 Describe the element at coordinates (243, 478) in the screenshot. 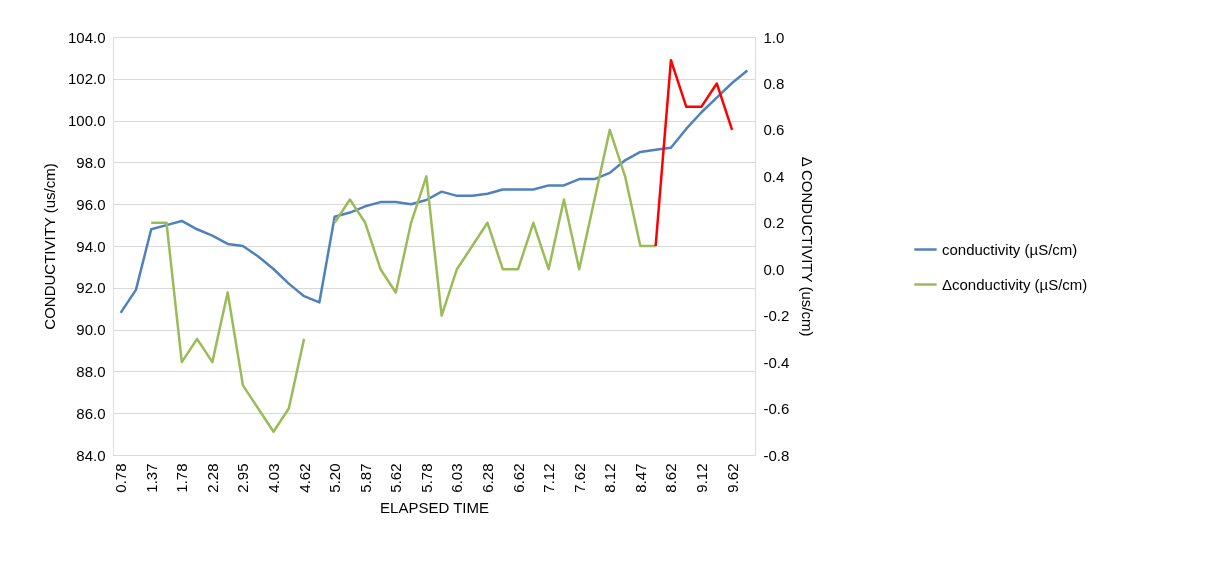

I see `x-tick-label: 2.95` at that location.